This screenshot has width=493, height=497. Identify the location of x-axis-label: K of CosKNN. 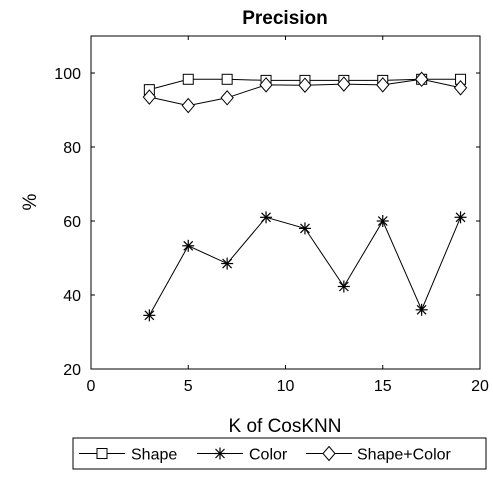
(285, 426).